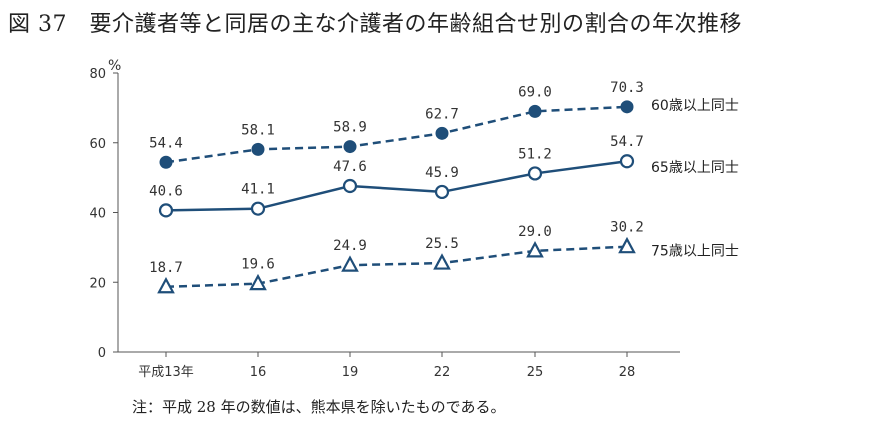  What do you see at coordinates (114, 66) in the screenshot?
I see `y-axis-unit: %` at bounding box center [114, 66].